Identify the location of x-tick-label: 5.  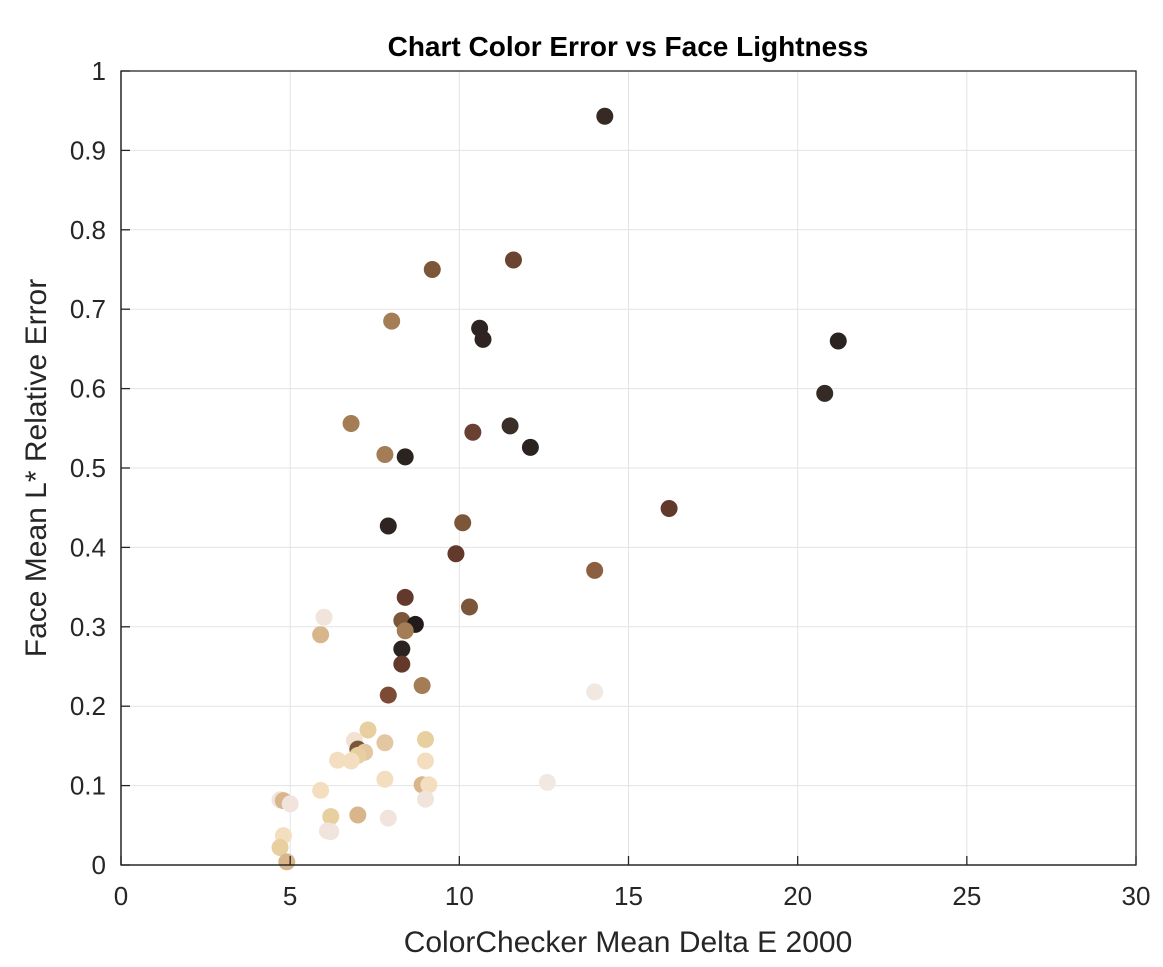
(290, 896).